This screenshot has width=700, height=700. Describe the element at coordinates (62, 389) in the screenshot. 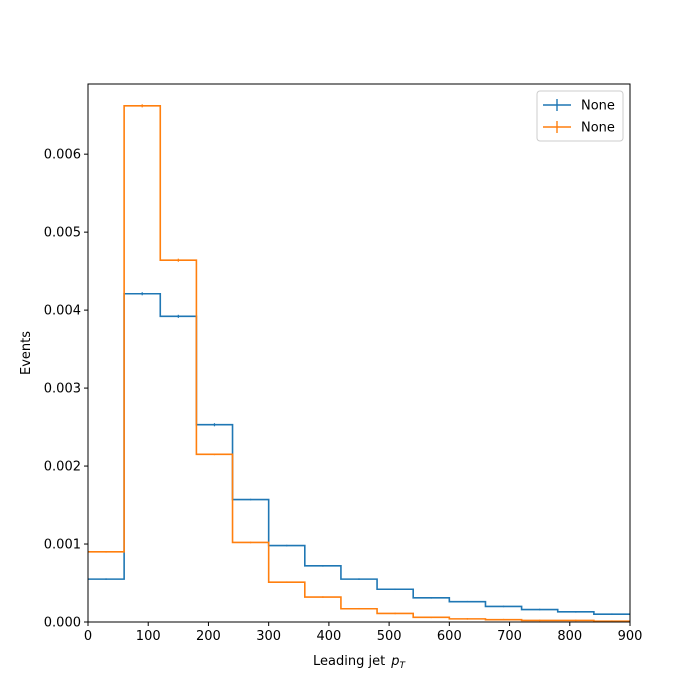

I see `y-tick-label: 0.003` at that location.